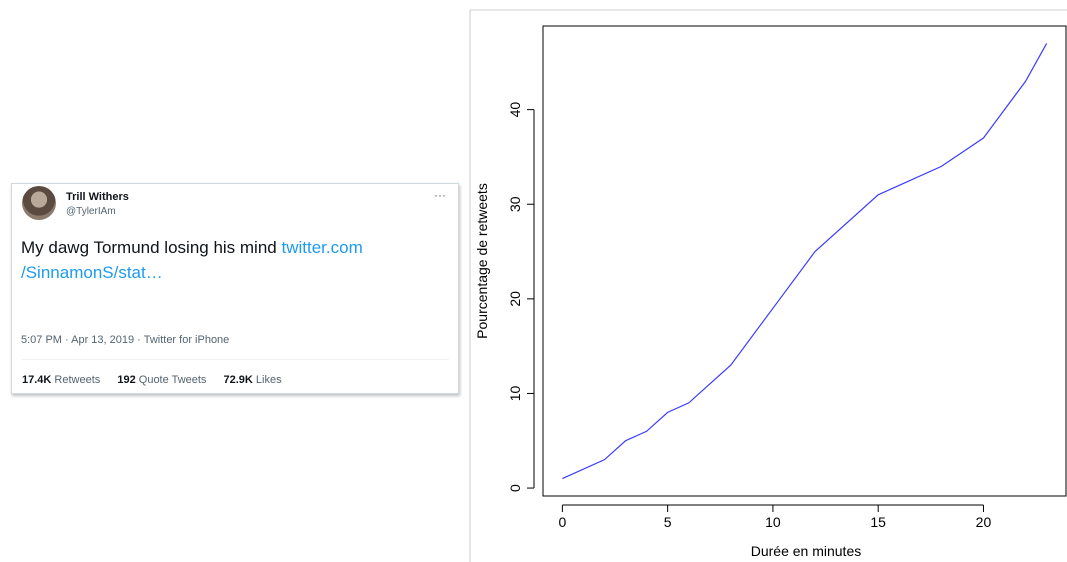 Image resolution: width=1067 pixels, height=562 pixels. What do you see at coordinates (37, 380) in the screenshot?
I see `stat-count: 17.4K` at bounding box center [37, 380].